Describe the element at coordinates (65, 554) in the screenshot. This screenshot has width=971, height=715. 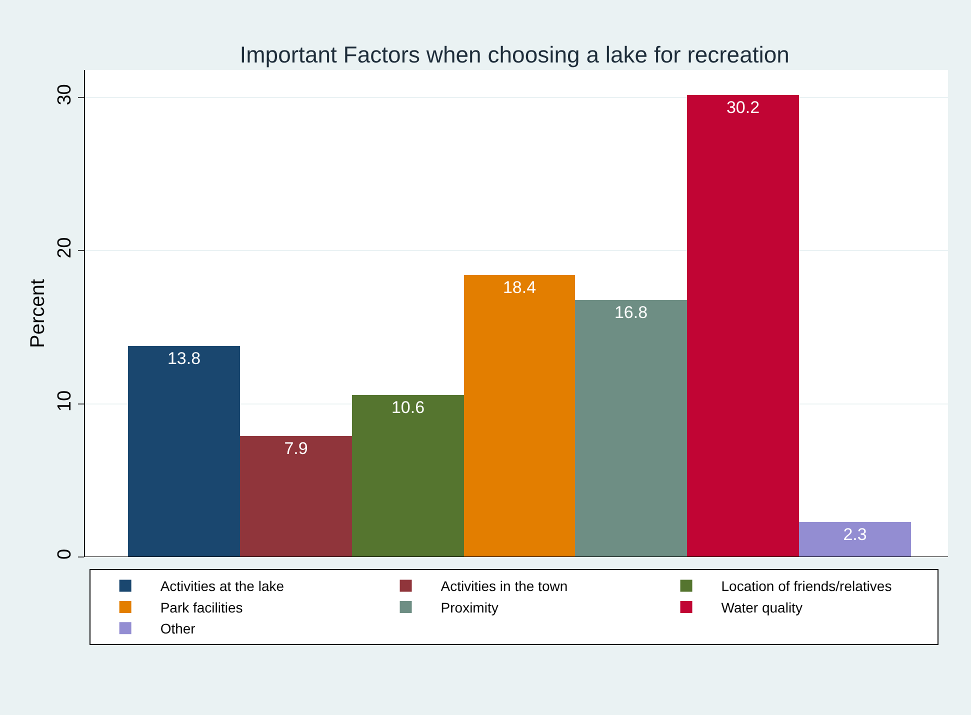
I see `y-tick-label: 0` at that location.